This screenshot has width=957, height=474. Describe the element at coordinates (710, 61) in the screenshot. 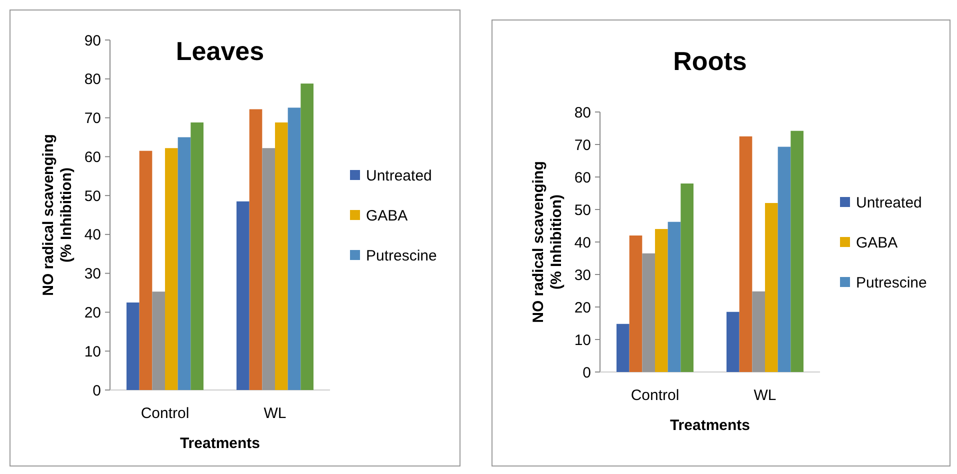

I see `chart-title: Roots` at that location.